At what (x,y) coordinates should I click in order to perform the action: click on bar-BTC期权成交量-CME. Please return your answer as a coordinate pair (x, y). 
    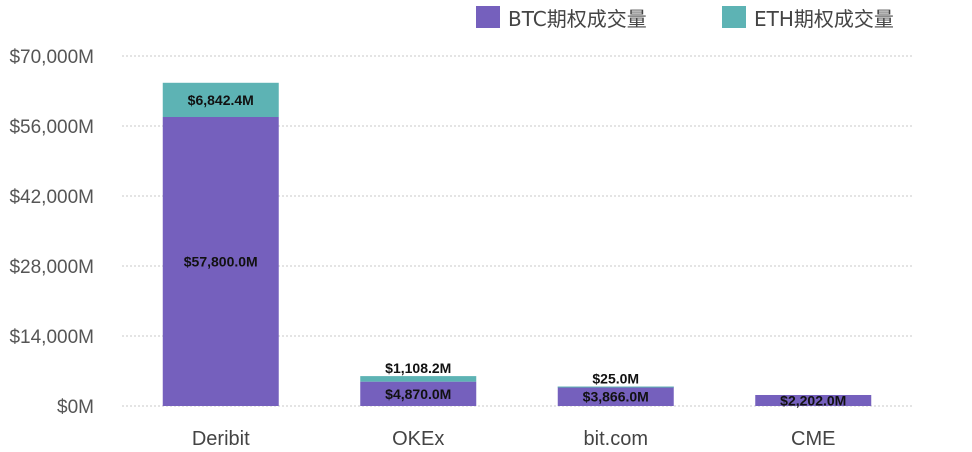
    Looking at the image, I should click on (813, 400).